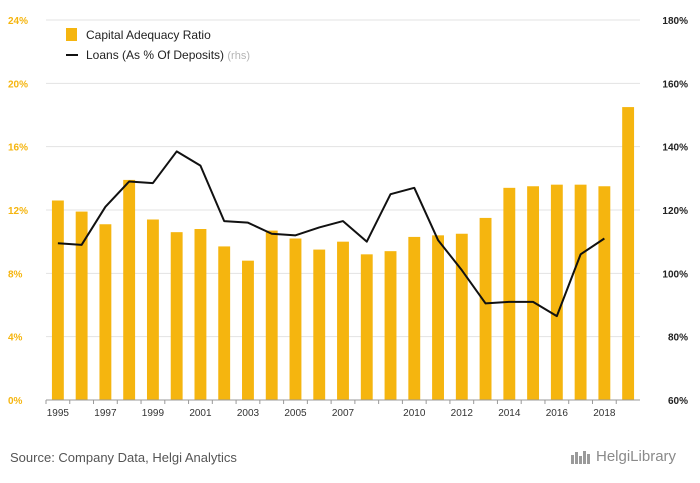  Describe the element at coordinates (509, 413) in the screenshot. I see `x-tick-label: 2014` at that location.